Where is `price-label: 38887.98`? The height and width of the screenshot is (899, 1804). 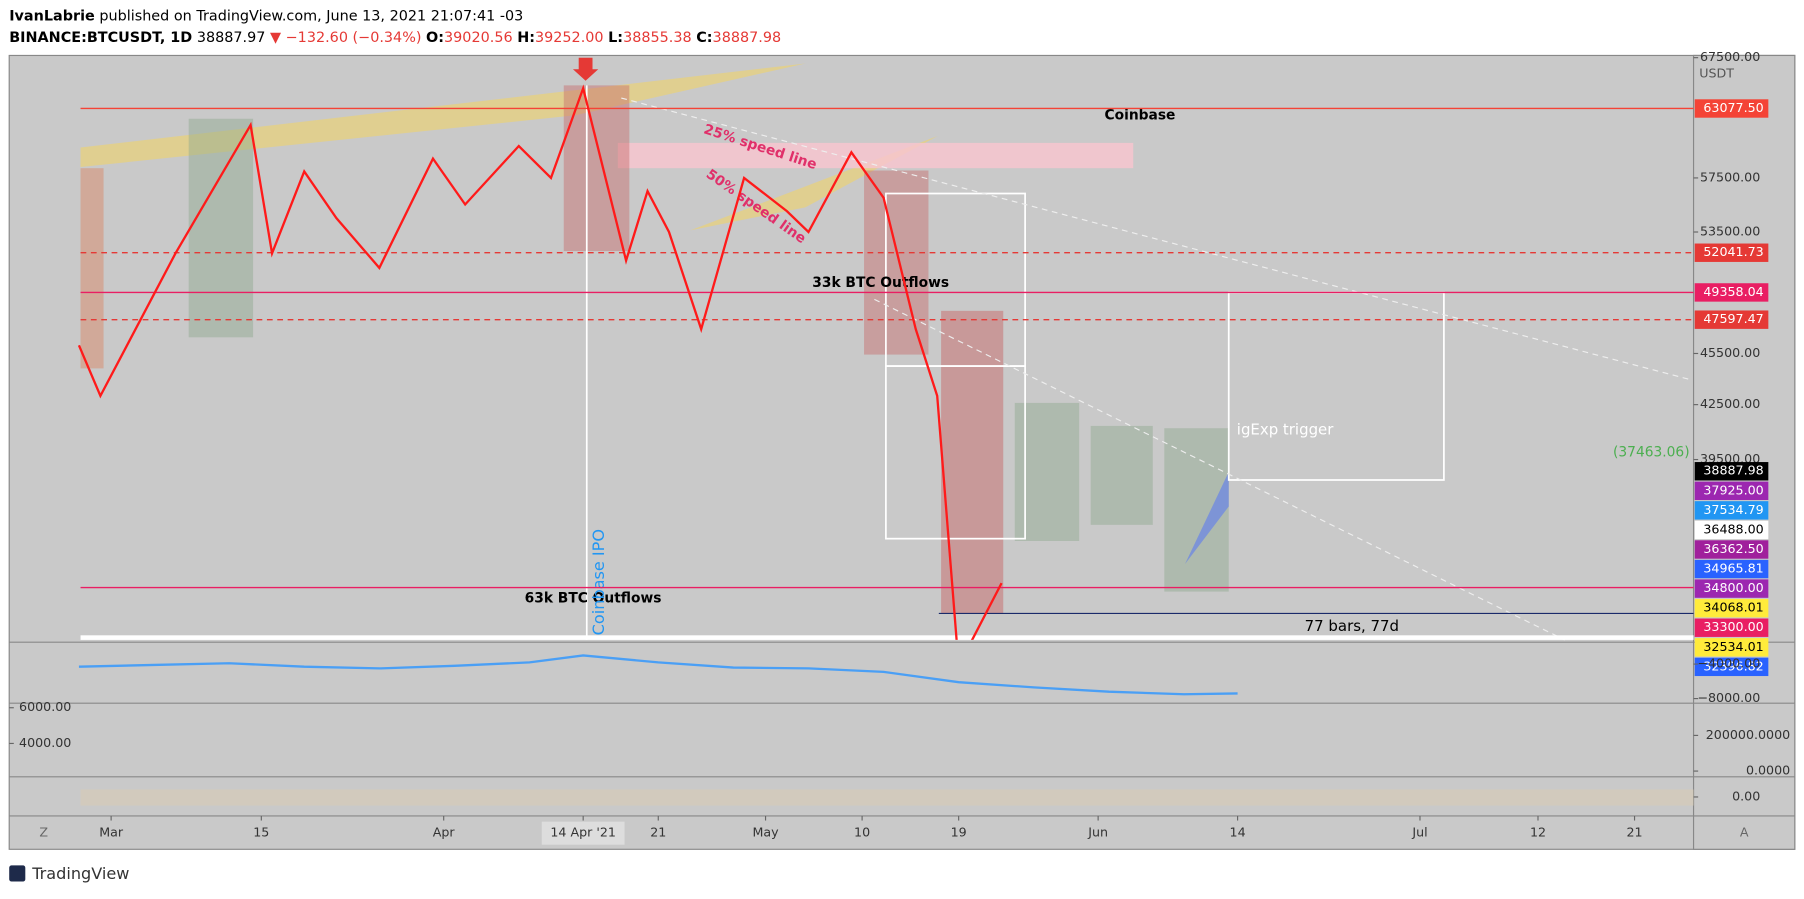
price-label: 38887.98 is located at coordinates (1733, 470).